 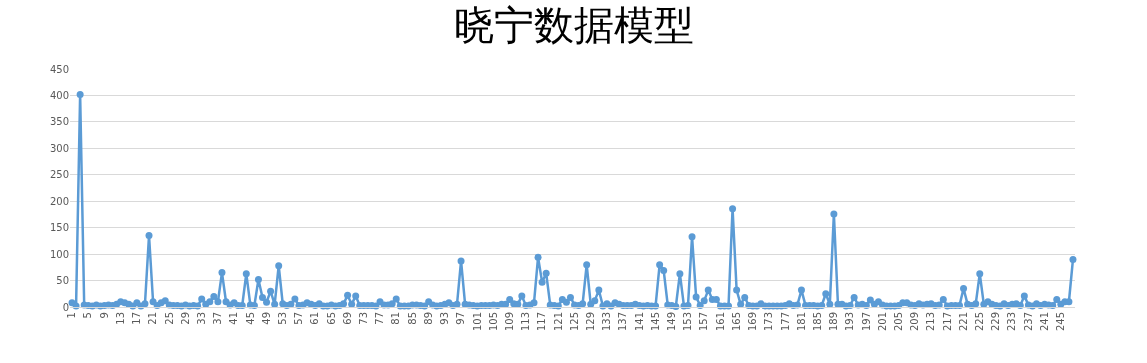 I want to click on x-tick-label: 9, so click(x=104, y=315).